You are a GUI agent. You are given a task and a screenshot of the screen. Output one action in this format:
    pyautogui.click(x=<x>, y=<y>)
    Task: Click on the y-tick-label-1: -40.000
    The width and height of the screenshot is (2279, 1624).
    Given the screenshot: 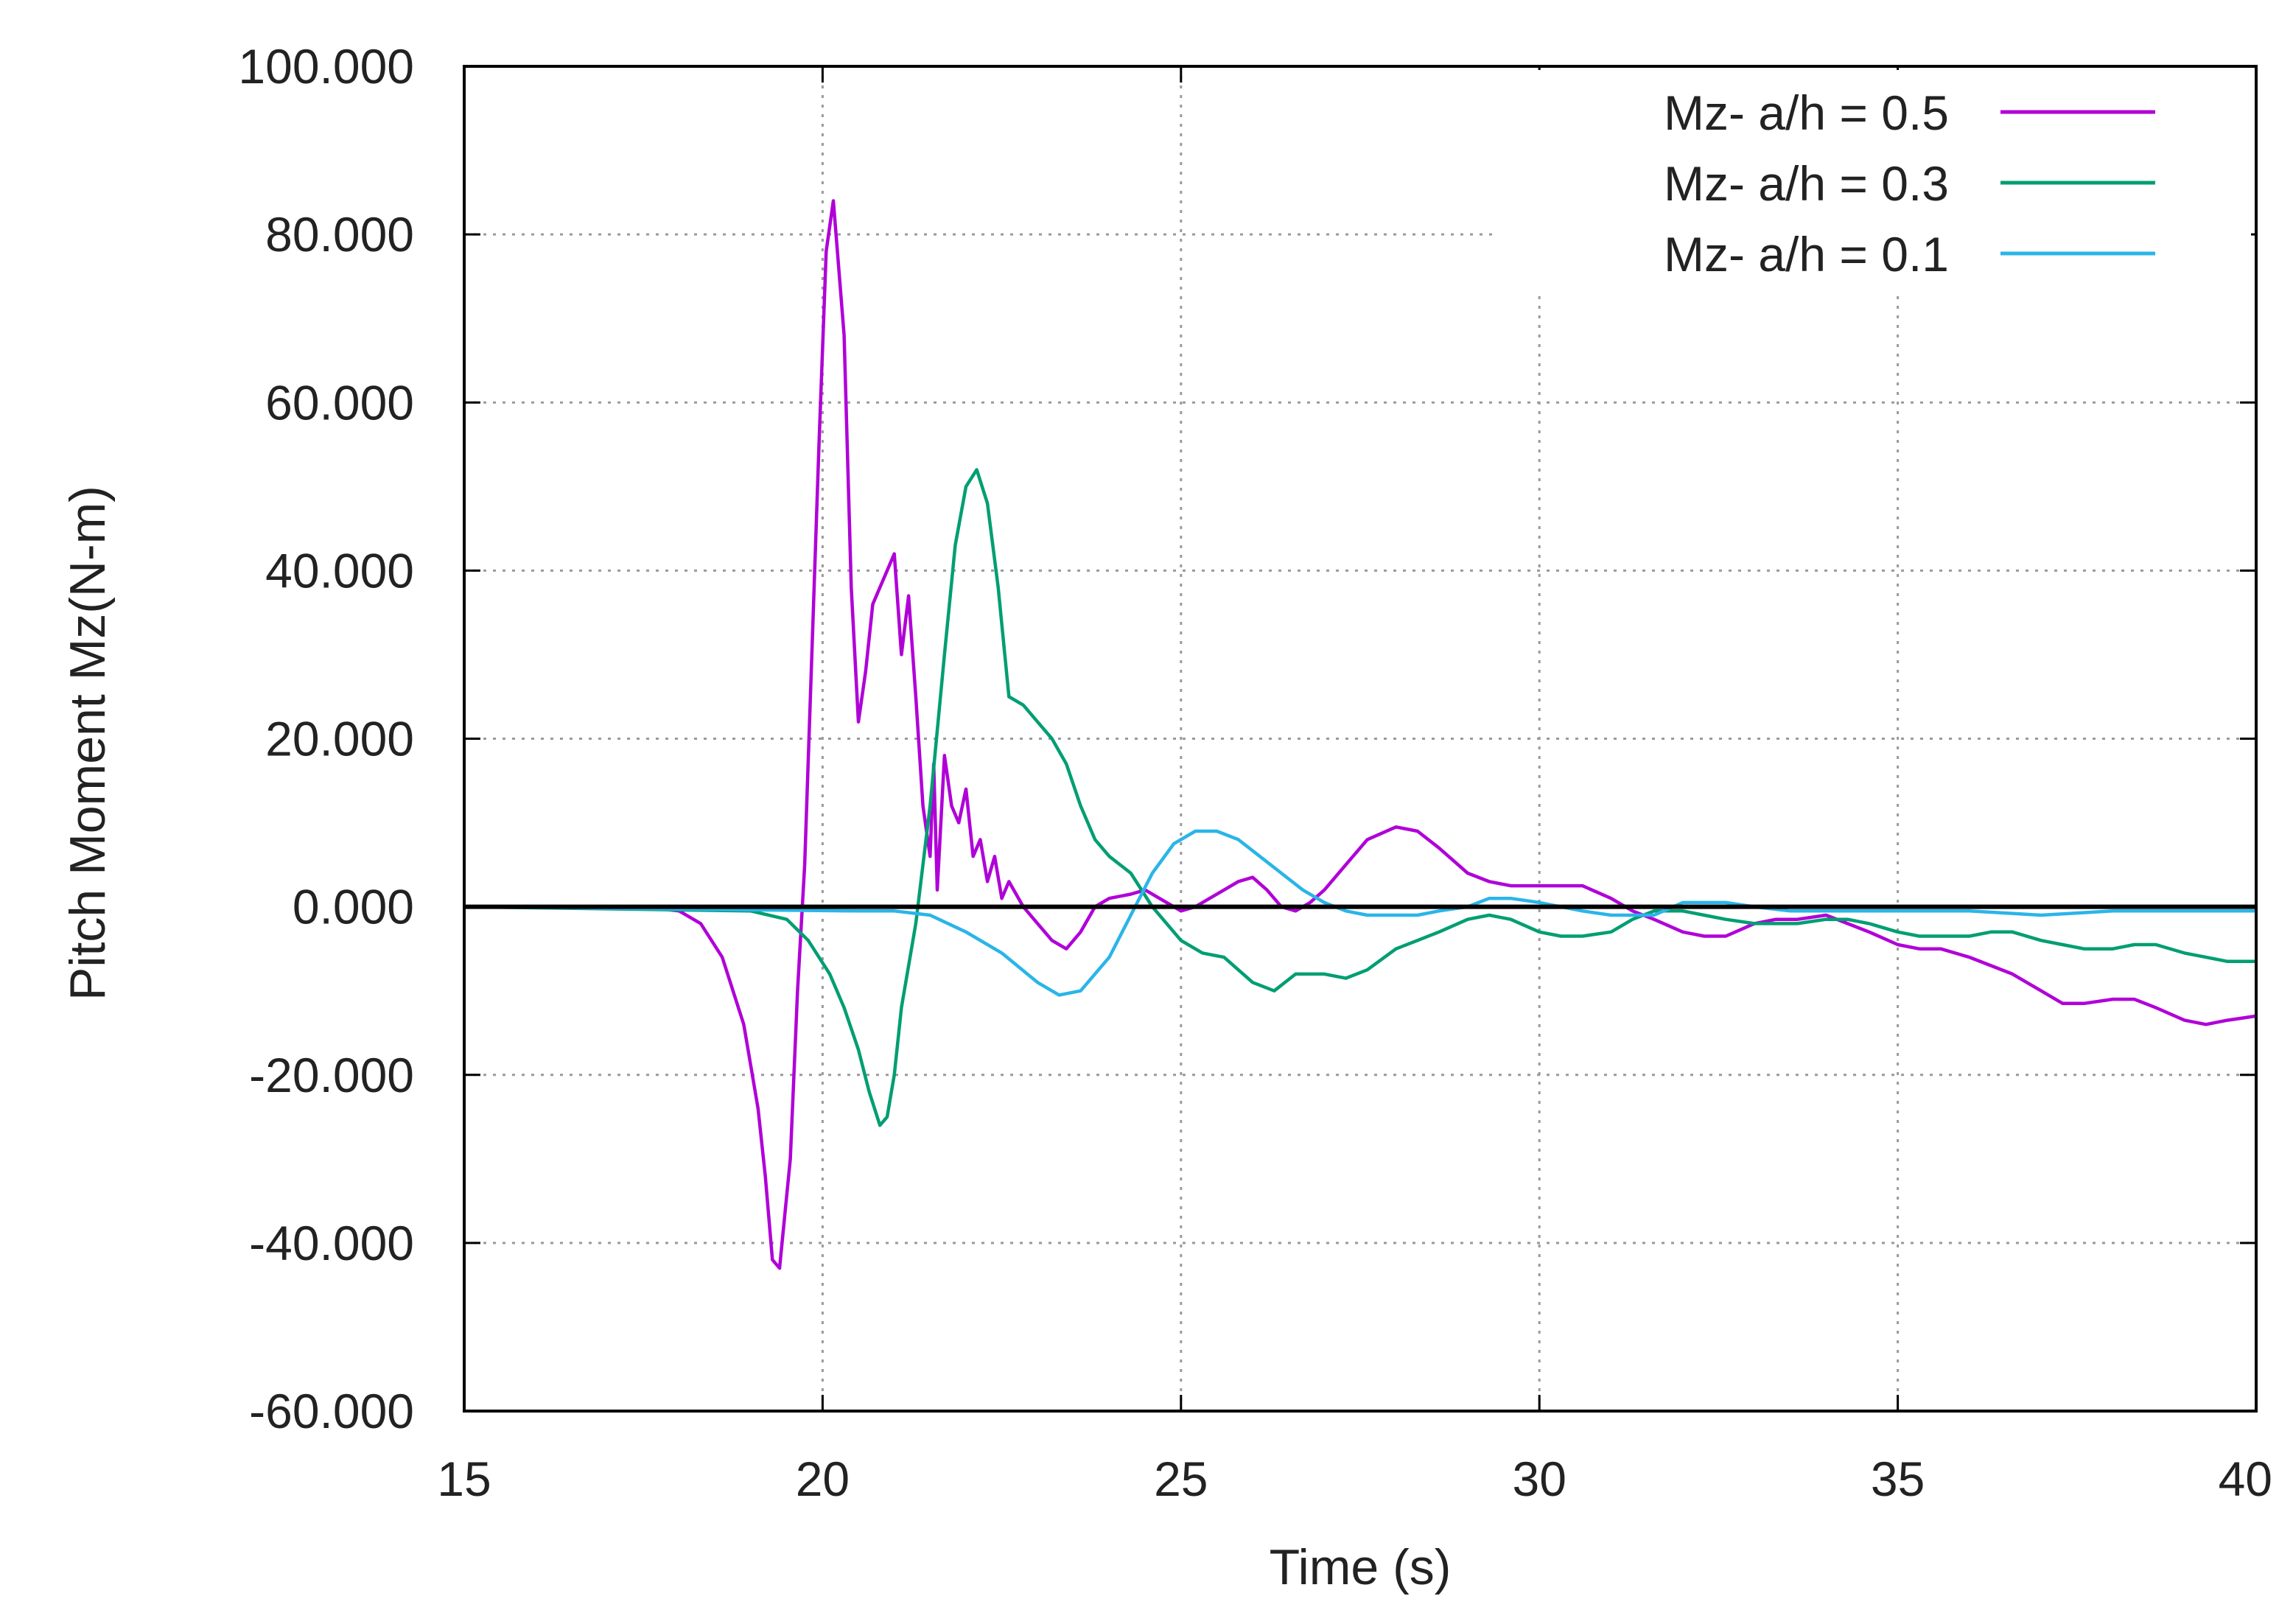 What is the action you would take?
    pyautogui.click(x=332, y=1243)
    